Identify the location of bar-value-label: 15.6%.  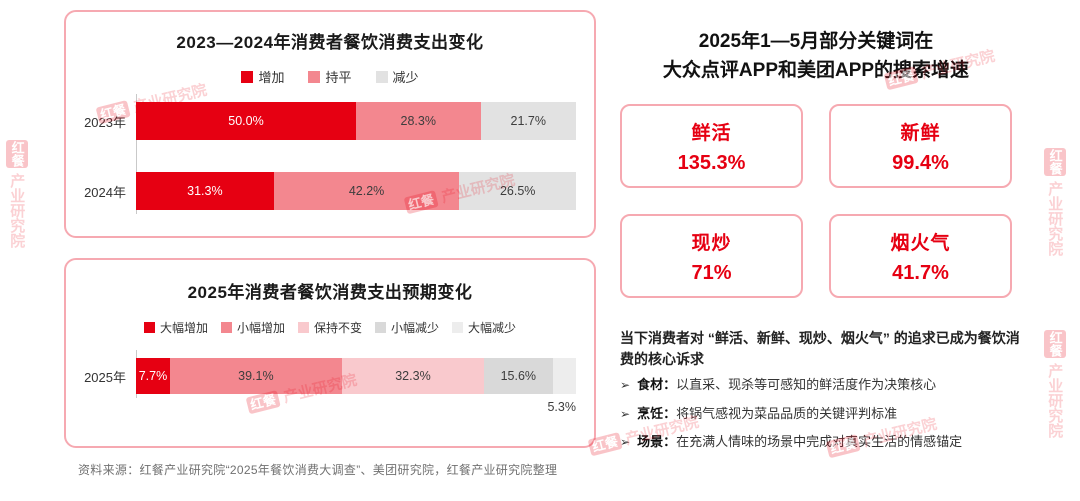
(518, 376).